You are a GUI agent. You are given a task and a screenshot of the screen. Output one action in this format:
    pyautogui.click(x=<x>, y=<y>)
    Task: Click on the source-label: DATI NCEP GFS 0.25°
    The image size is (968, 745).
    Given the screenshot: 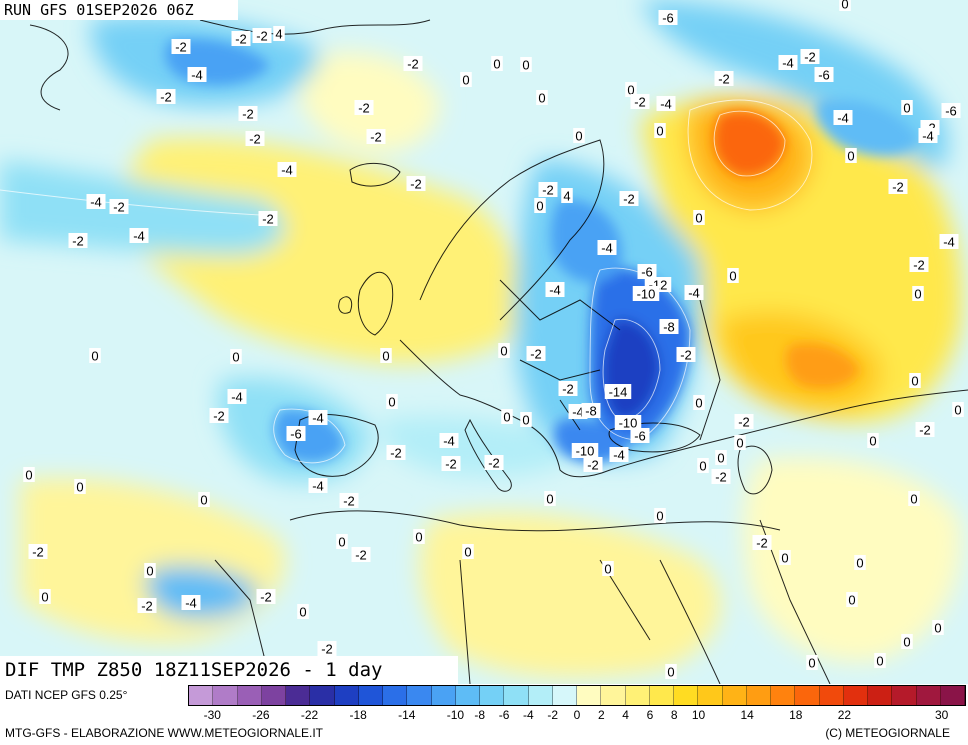 What is the action you would take?
    pyautogui.click(x=66, y=695)
    